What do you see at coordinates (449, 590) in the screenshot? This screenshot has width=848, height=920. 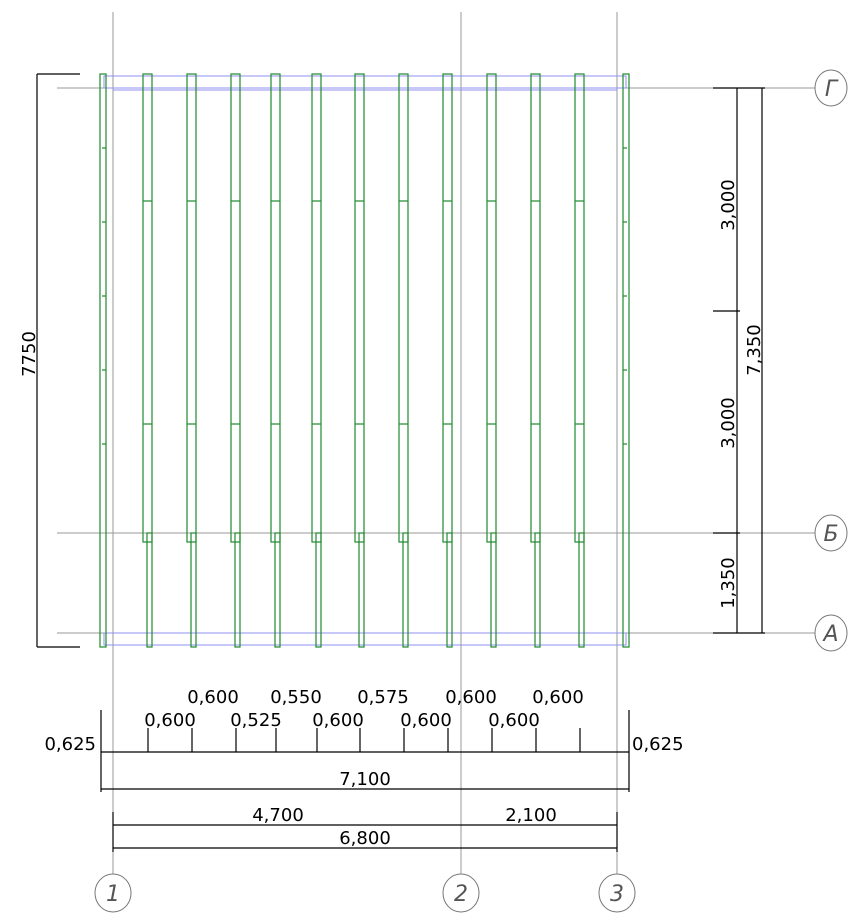 I see `beam-8-lower` at bounding box center [449, 590].